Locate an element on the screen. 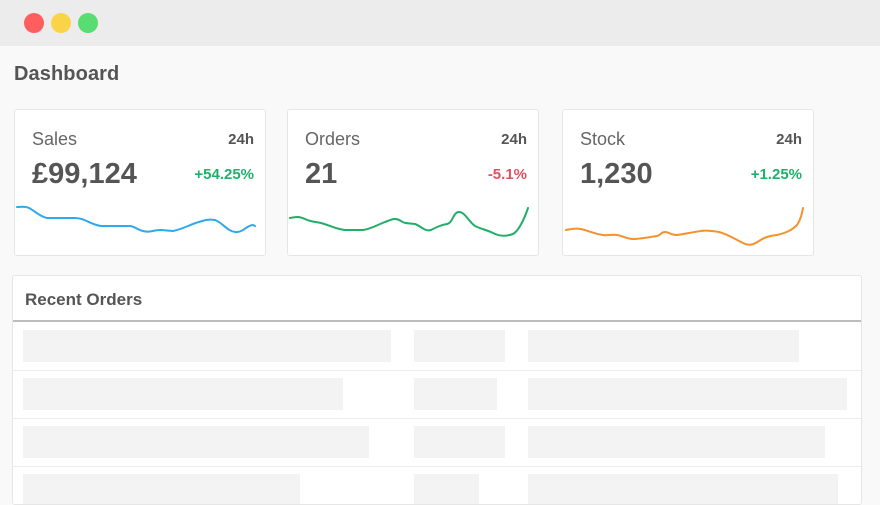  close-window-button is located at coordinates (34, 23).